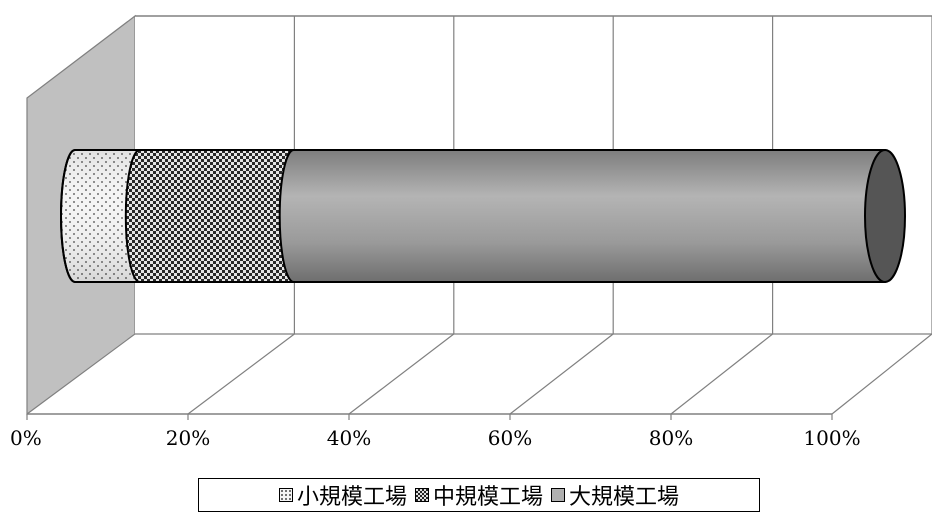 The image size is (932, 514). Describe the element at coordinates (831, 438) in the screenshot. I see `tick-label: 100%` at that location.